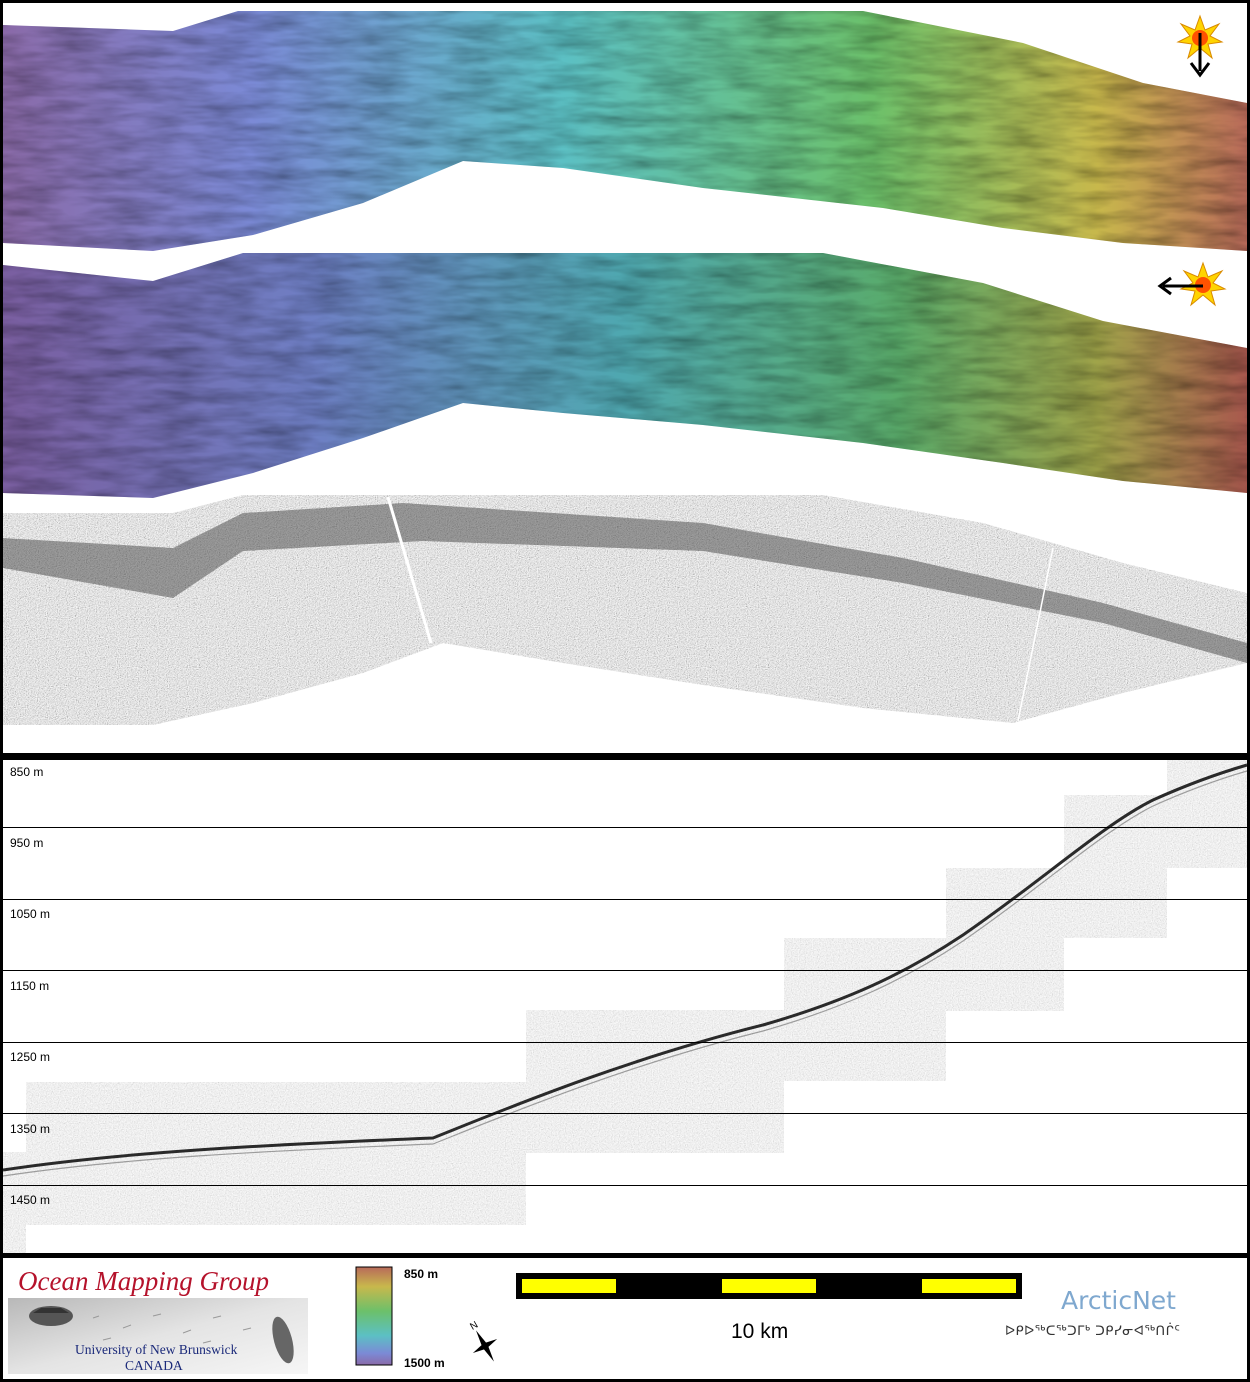 Image resolution: width=1250 pixels, height=1382 pixels. Describe the element at coordinates (1093, 1331) in the screenshot. I see `arcticnet-syllabics: ᐅᑭᐅᖅᑕᖅᑐᒥᒃ ᑐᑭᓯᓂᐊᖅᑎᒌᑦ` at that location.